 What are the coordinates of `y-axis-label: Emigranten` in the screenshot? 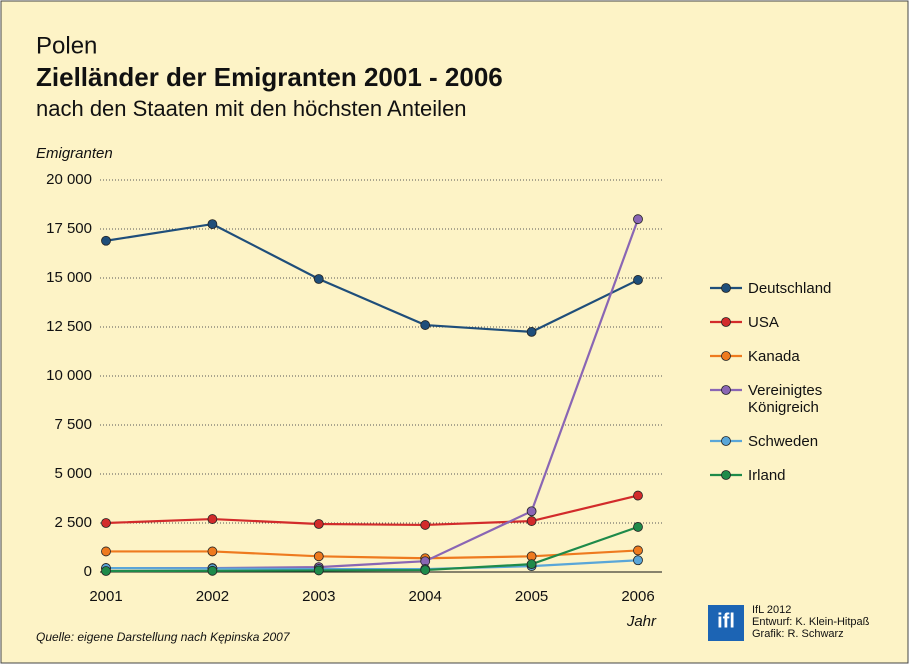 It's located at (74, 153).